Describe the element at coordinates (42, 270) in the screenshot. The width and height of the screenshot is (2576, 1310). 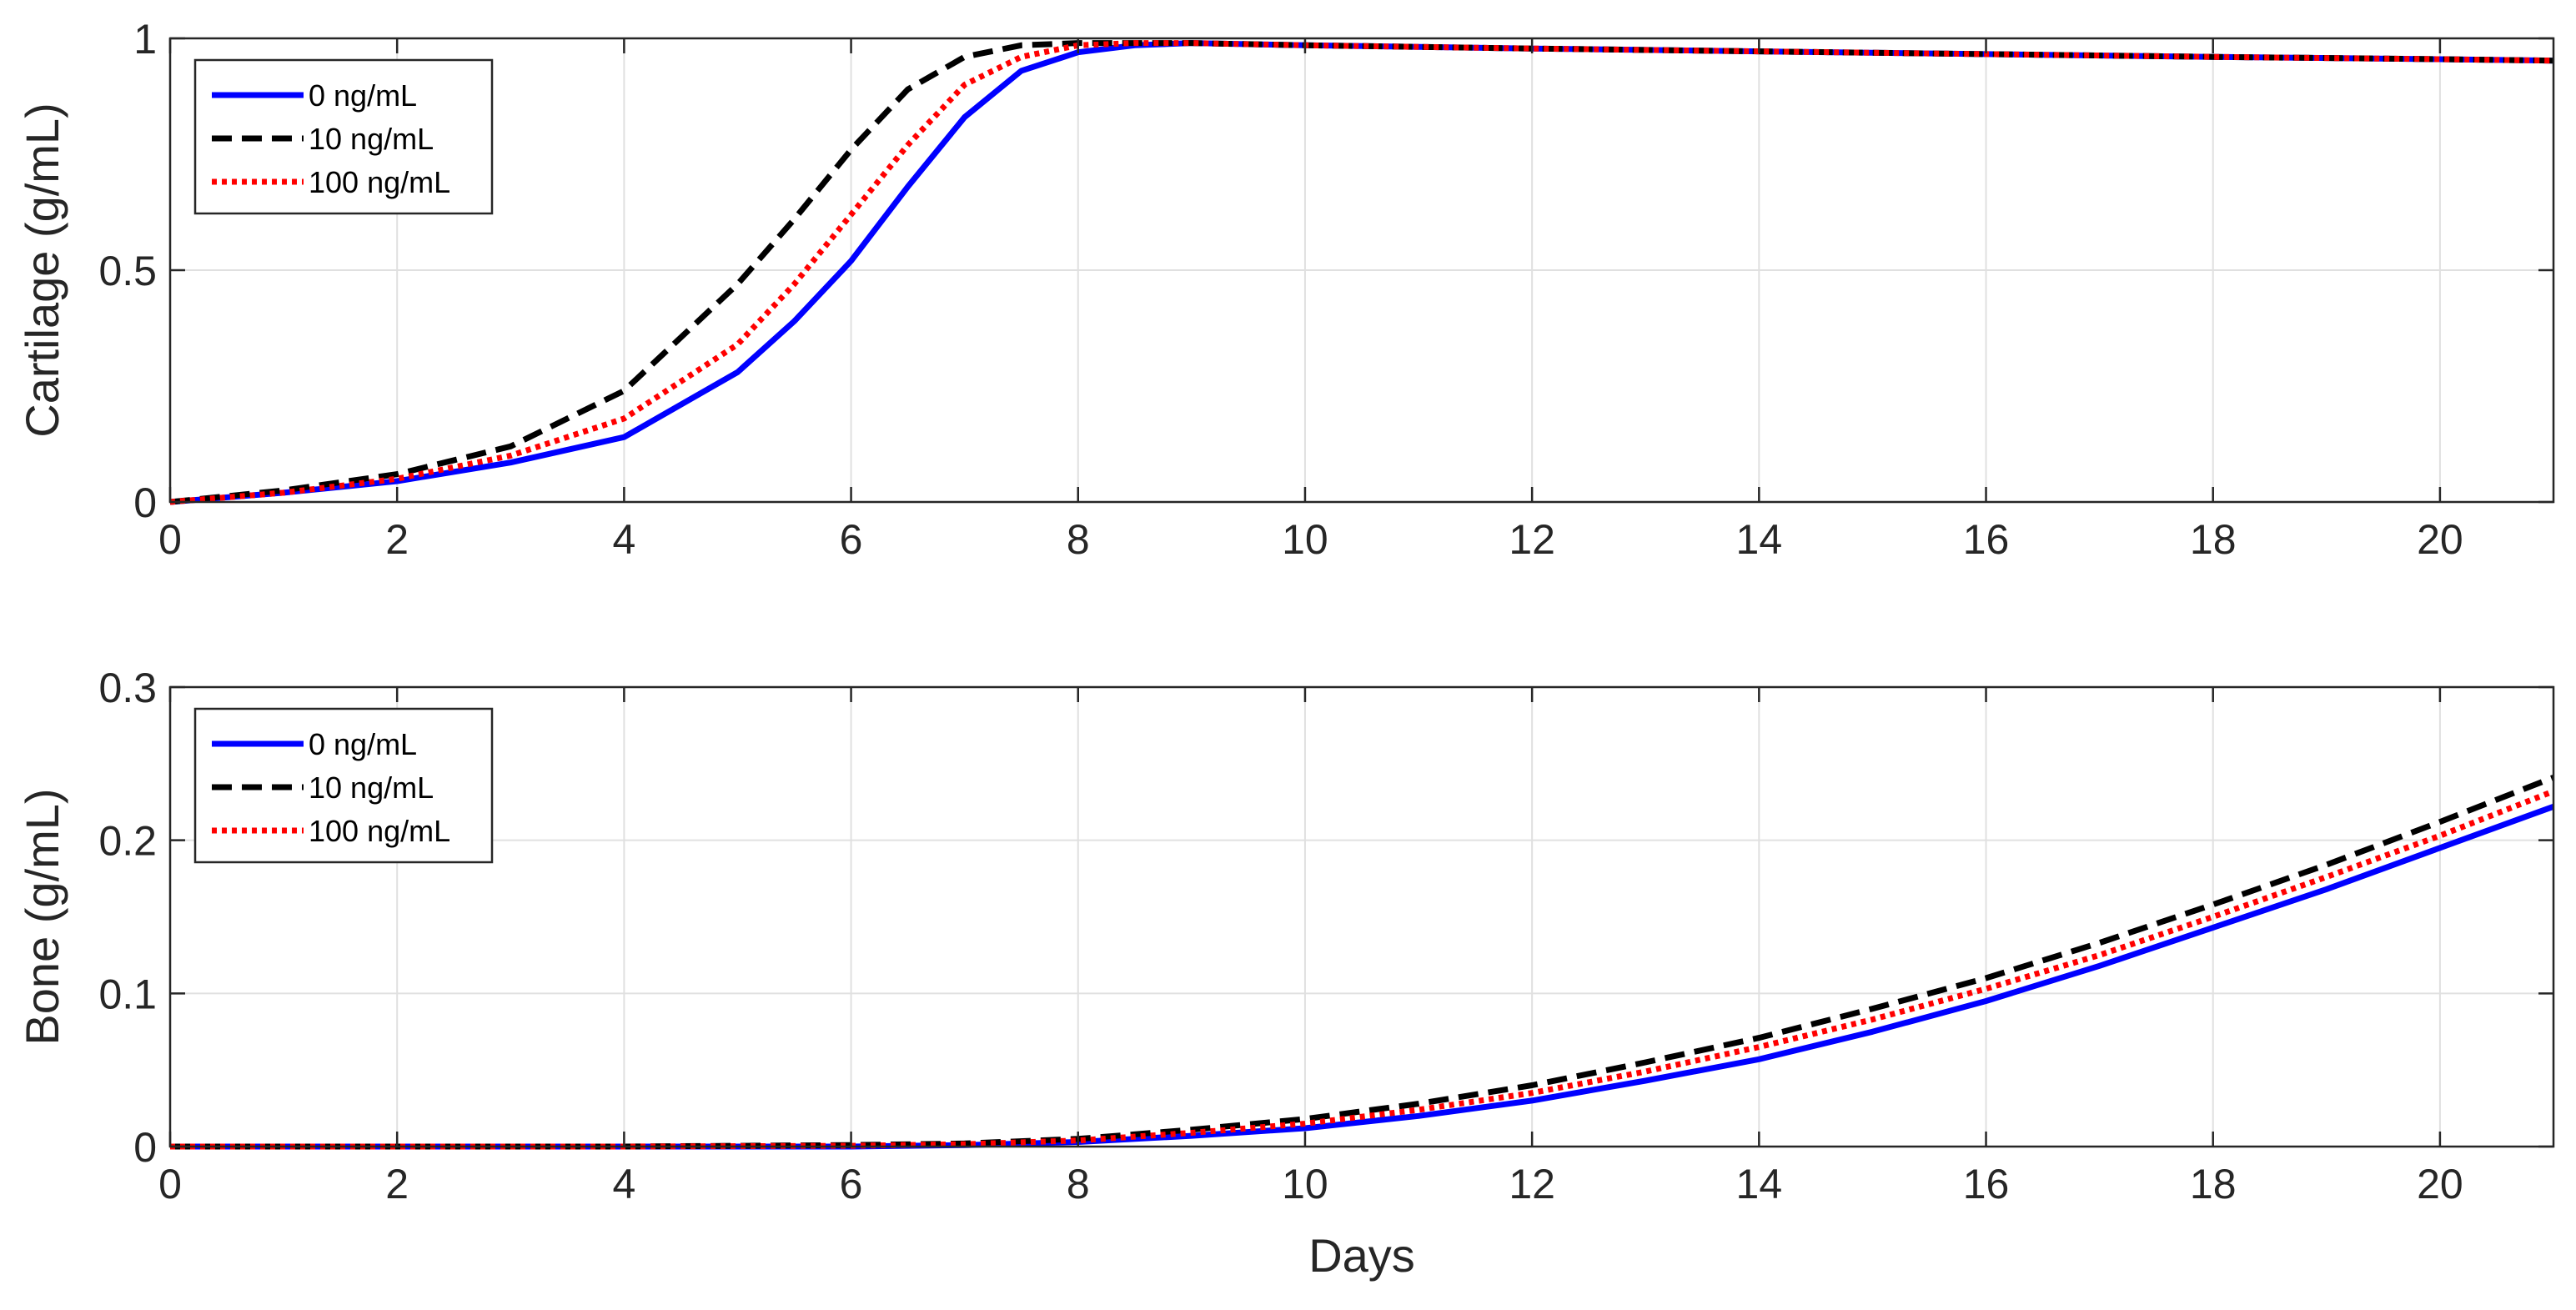
I see `y-axis-label: Cartilage (g/mL)` at that location.